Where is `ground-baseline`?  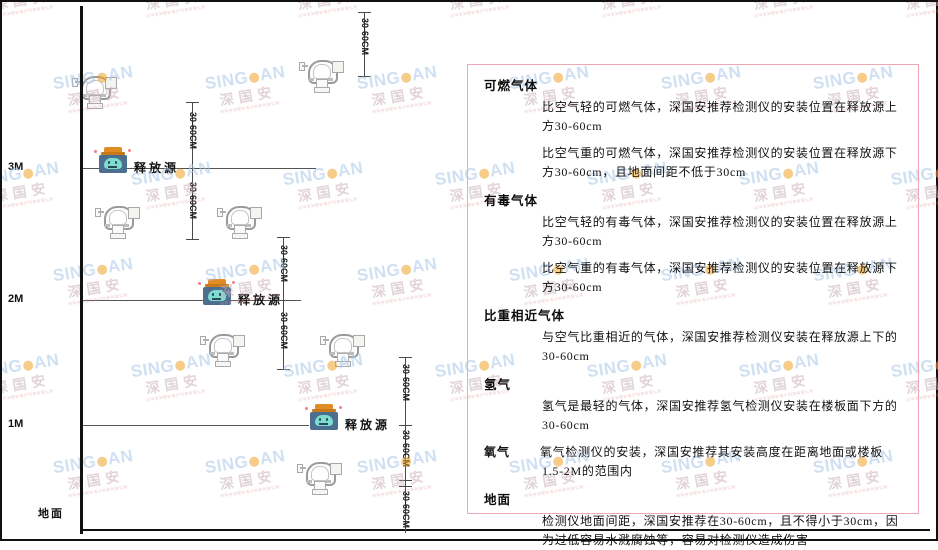 ground-baseline is located at coordinates (505, 530).